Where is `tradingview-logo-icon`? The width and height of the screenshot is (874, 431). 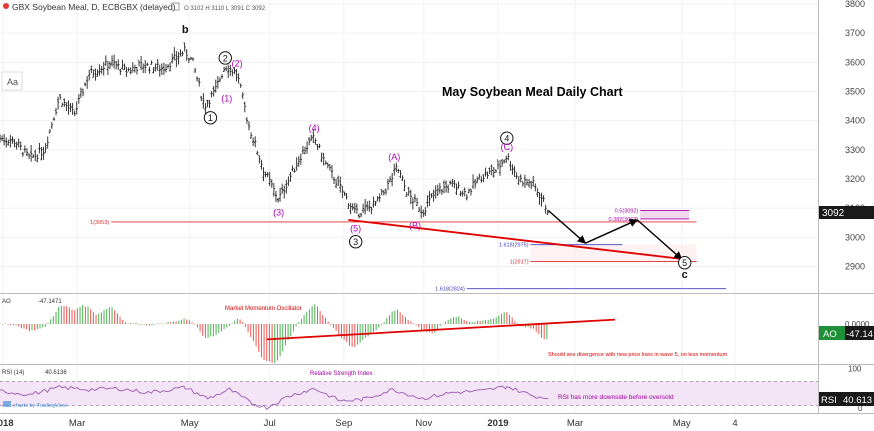
tradingview-logo-icon is located at coordinates (7, 404).